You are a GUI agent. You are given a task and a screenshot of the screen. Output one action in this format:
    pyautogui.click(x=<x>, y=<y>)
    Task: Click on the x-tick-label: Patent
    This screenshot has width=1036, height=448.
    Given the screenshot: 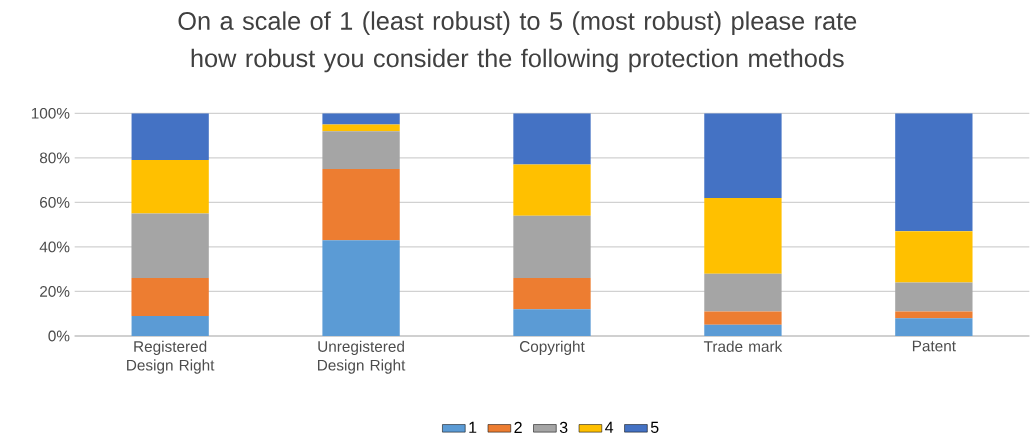 What is the action you would take?
    pyautogui.click(x=934, y=346)
    